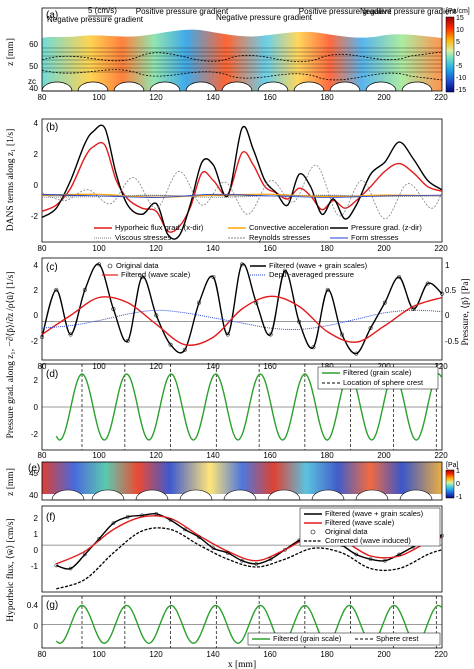 The width and height of the screenshot is (474, 669). I want to click on colorbar-e-tick-1: 1, so click(458, 471).